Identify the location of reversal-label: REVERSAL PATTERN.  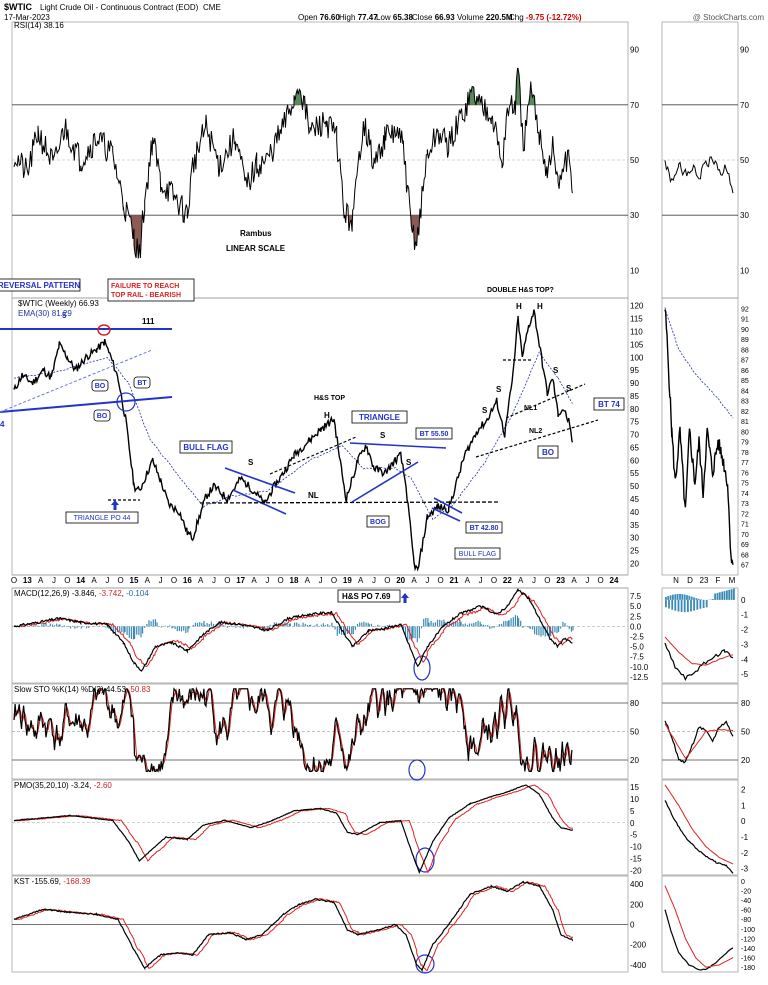
(40, 285).